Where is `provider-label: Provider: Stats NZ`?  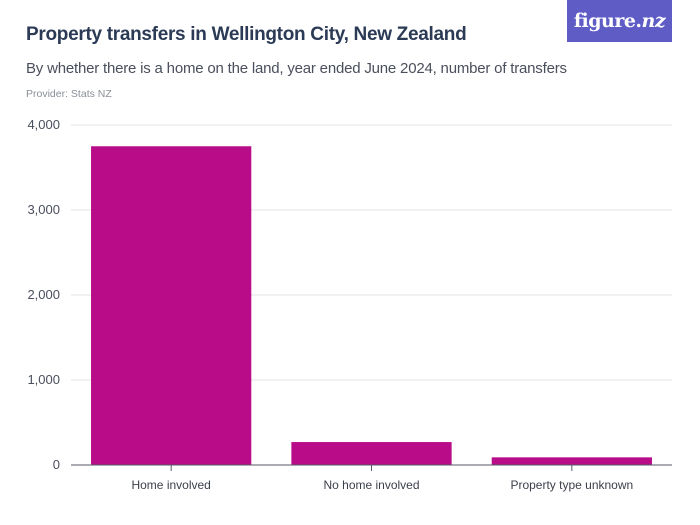
provider-label: Provider: Stats NZ is located at coordinates (69, 94).